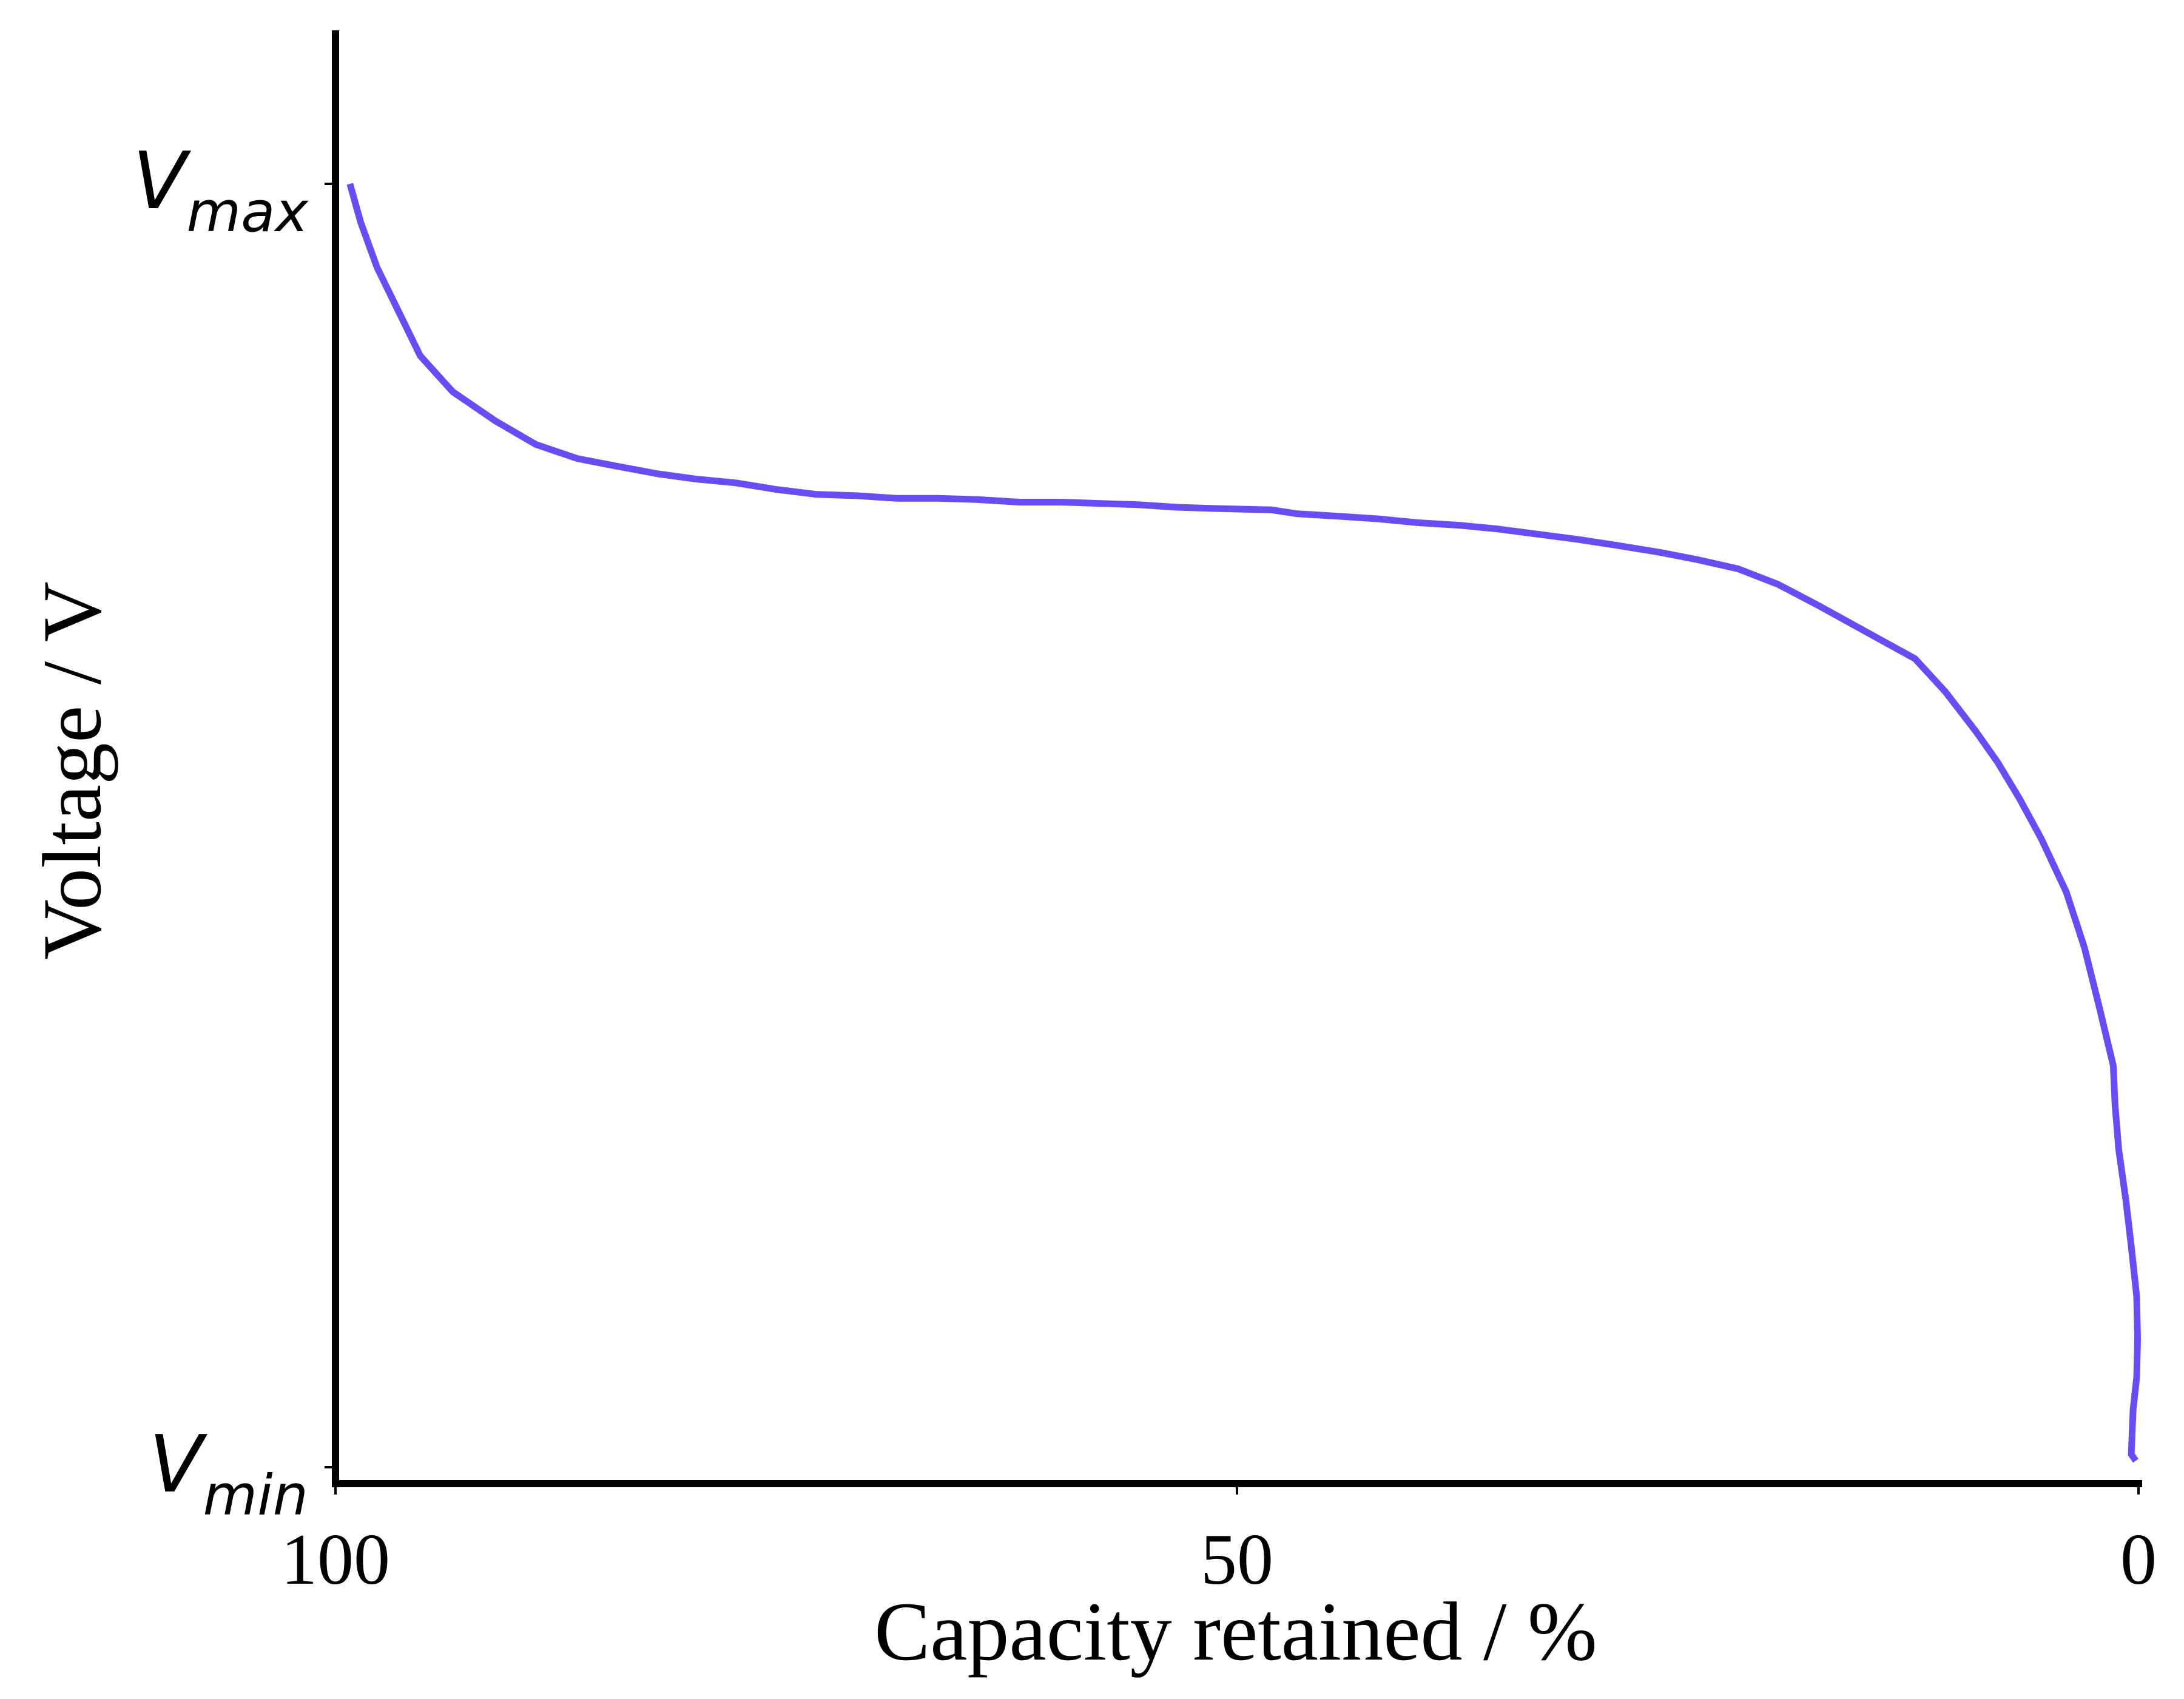 The image size is (2184, 1699). What do you see at coordinates (221, 190) in the screenshot?
I see `y-tick-label: Vmax` at bounding box center [221, 190].